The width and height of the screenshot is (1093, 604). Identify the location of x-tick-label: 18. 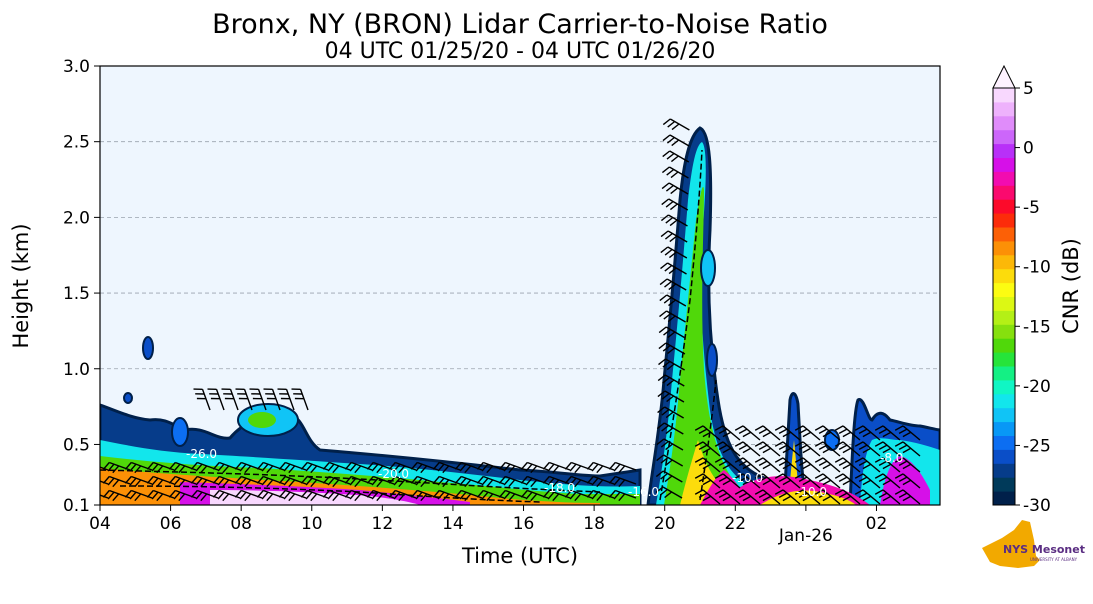
(594, 524).